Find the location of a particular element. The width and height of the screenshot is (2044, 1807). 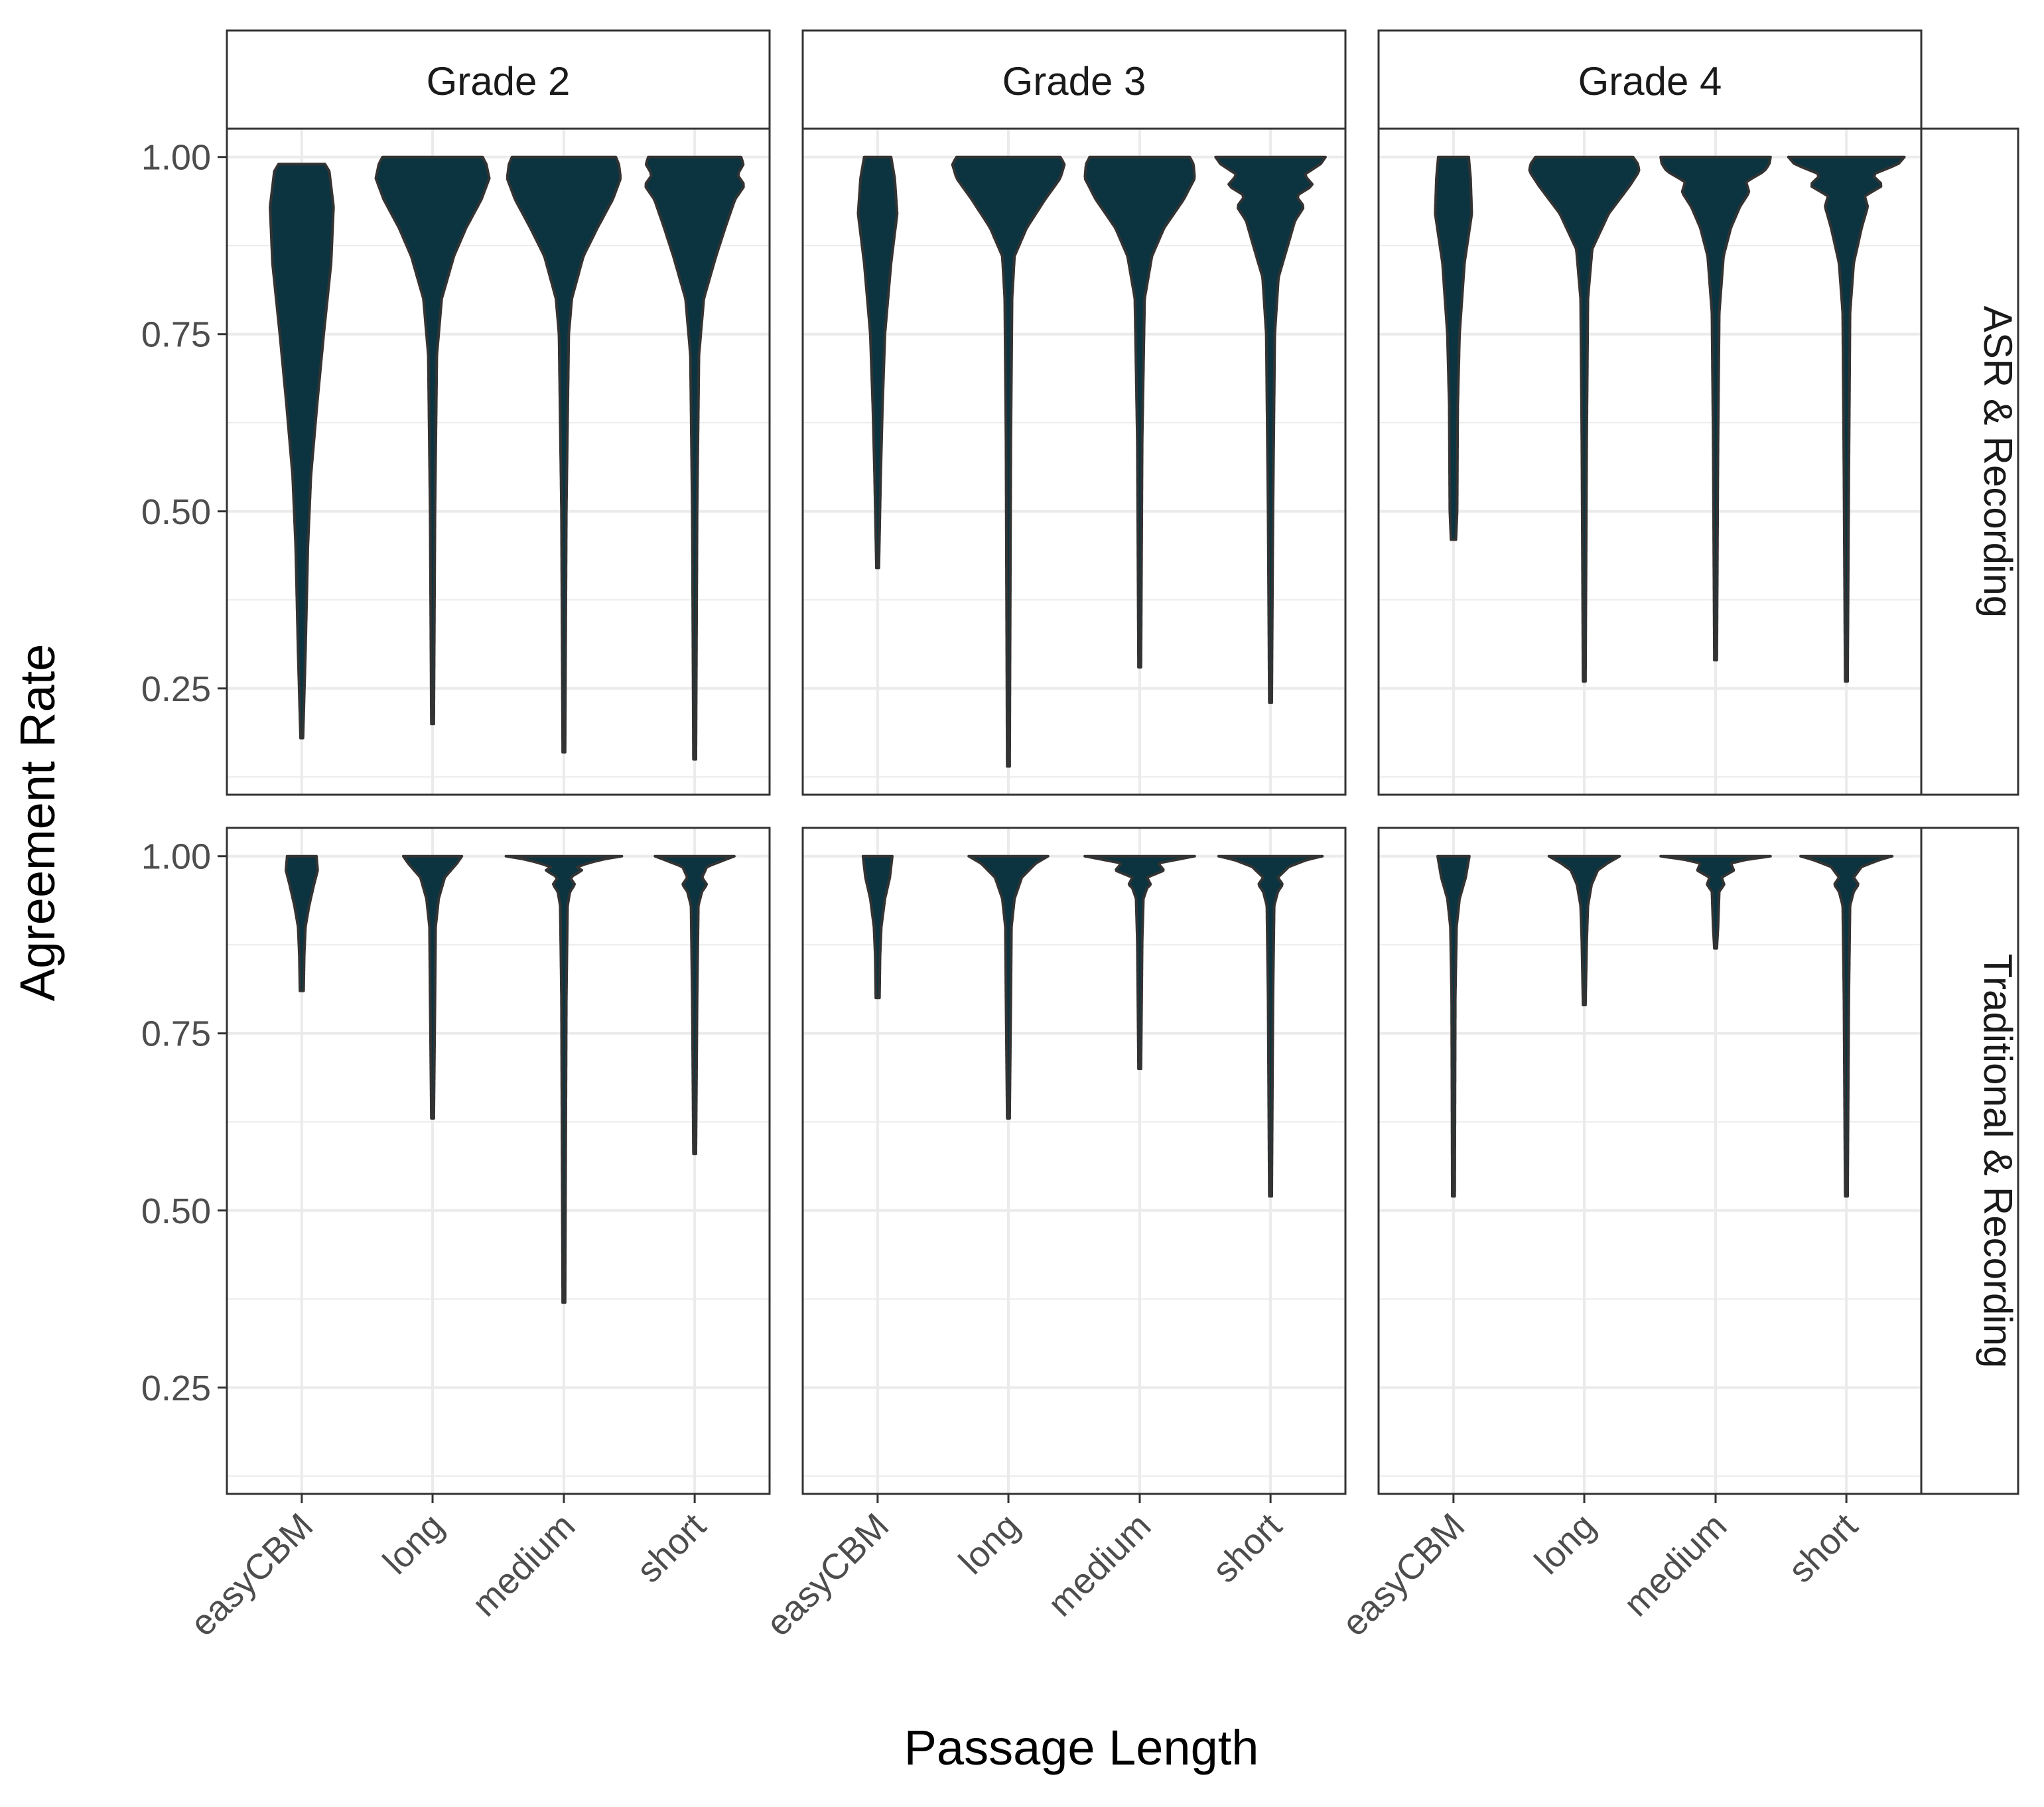

facet-label-col-1: Grade 2 is located at coordinates (499, 81).